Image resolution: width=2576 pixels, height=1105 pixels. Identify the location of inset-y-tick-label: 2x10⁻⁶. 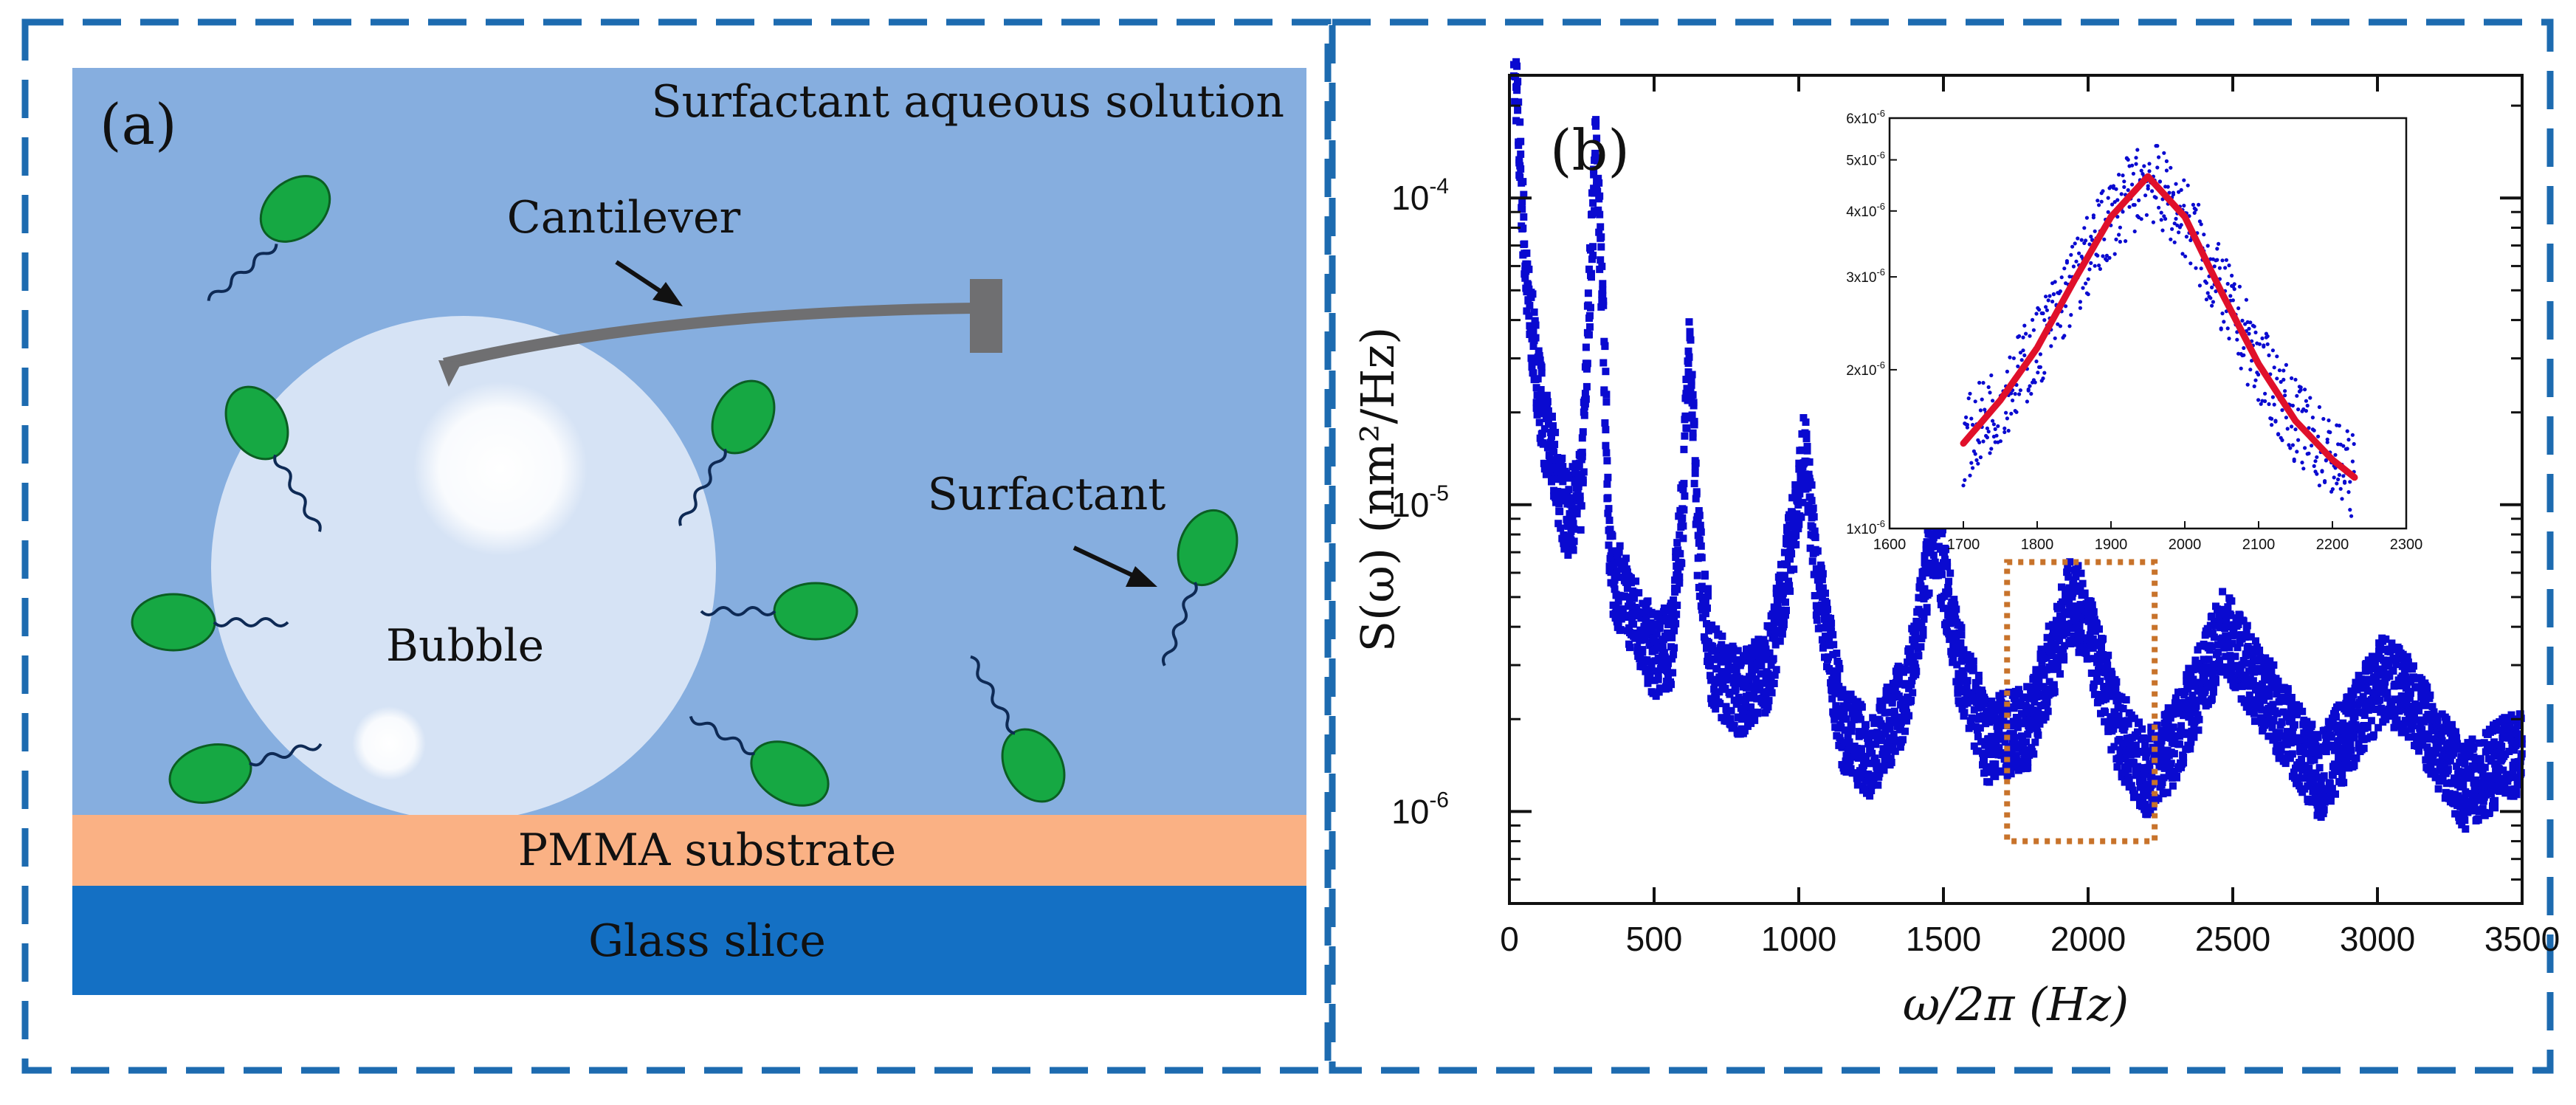
(1866, 369).